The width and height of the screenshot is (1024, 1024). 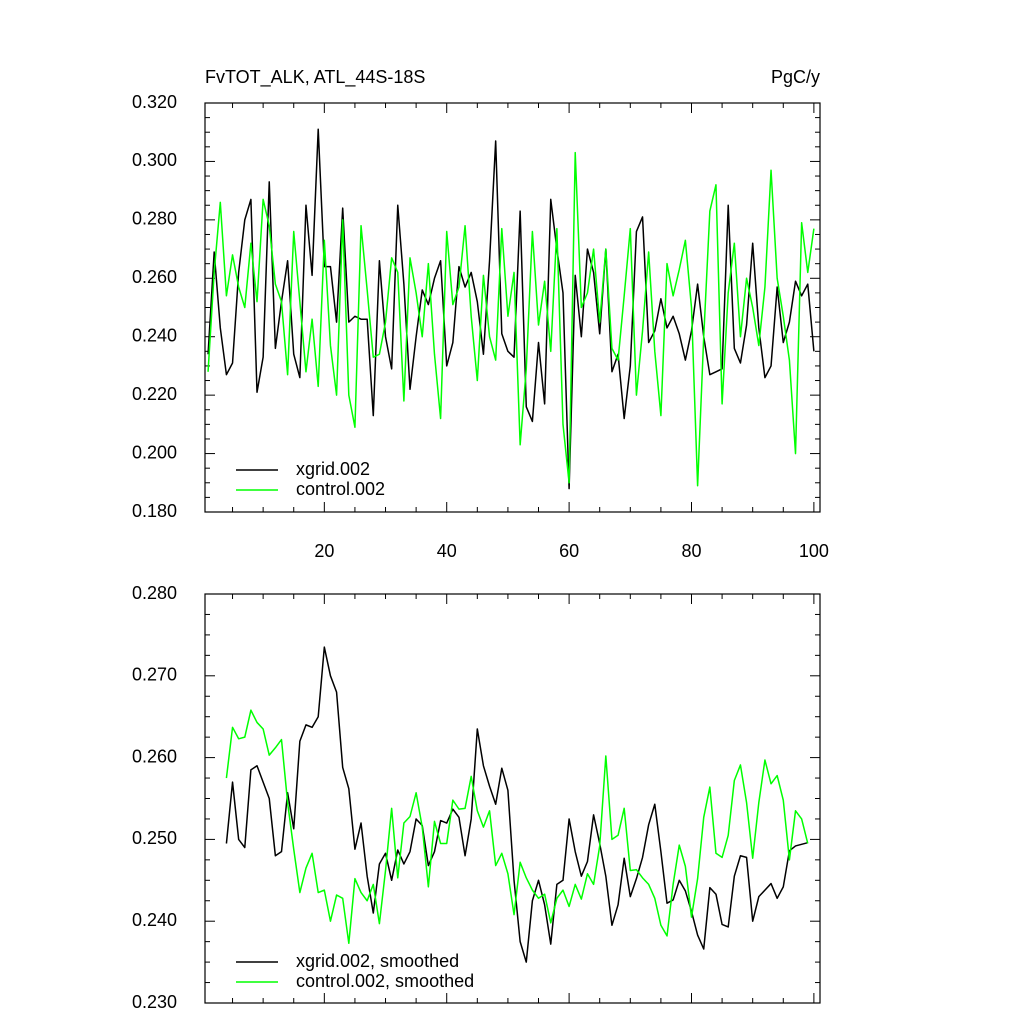 I want to click on x-tick-label: 20, so click(x=324, y=551).